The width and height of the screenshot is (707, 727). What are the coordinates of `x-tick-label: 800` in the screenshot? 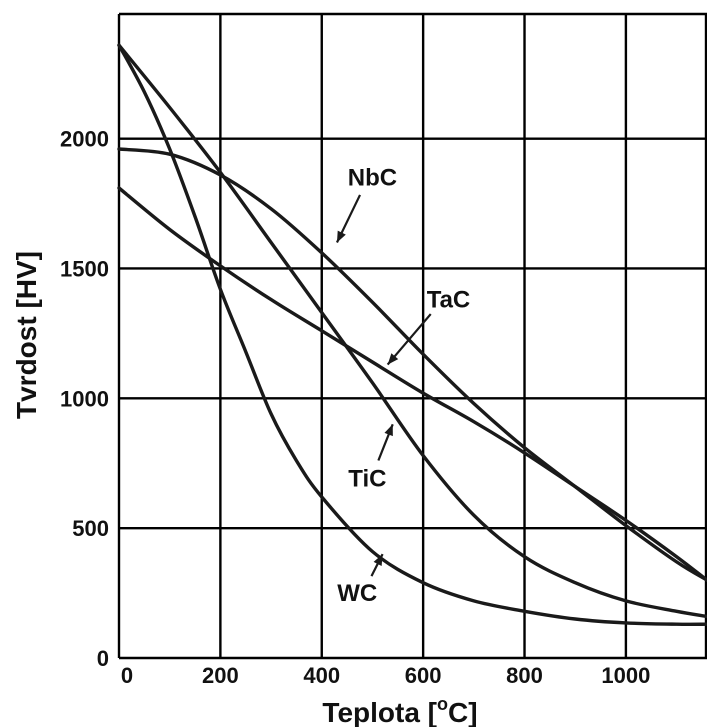 It's located at (524, 675).